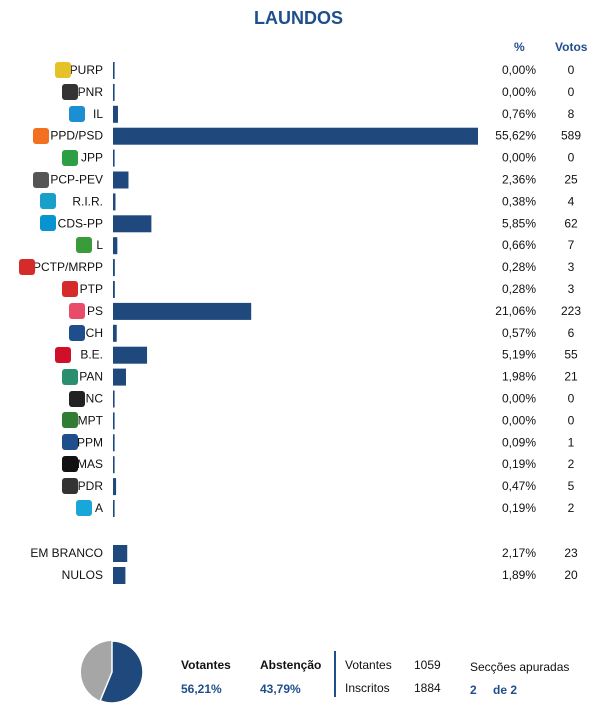 This screenshot has height=710, width=597. I want to click on votes-header: Votos, so click(571, 47).